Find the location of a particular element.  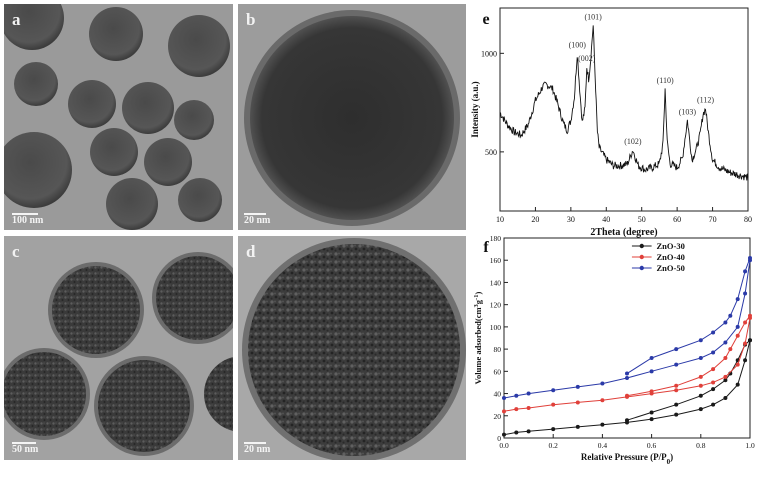

tem-panel-d: d 20 nm is located at coordinates (352, 348).